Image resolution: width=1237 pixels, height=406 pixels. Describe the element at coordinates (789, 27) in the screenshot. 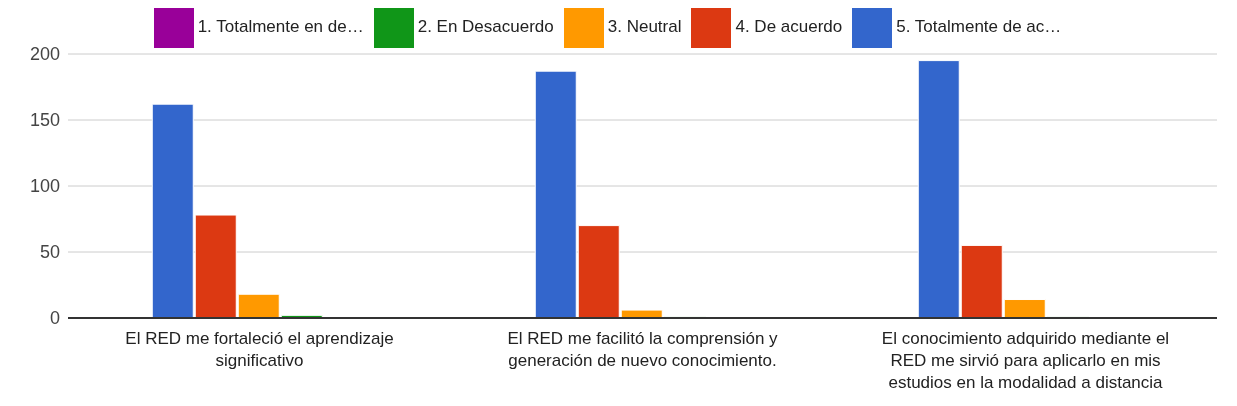

I see `legend-label: 4. De acuerdo` at that location.